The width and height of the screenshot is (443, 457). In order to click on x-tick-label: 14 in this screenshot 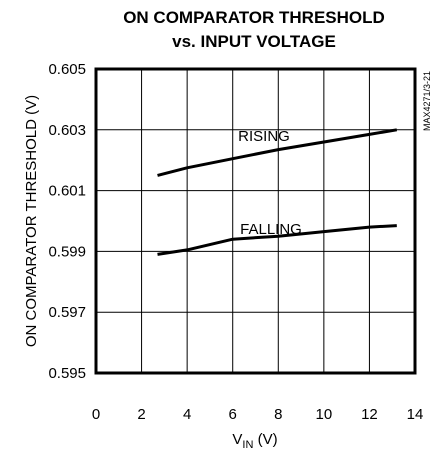, I will do `click(415, 414)`.